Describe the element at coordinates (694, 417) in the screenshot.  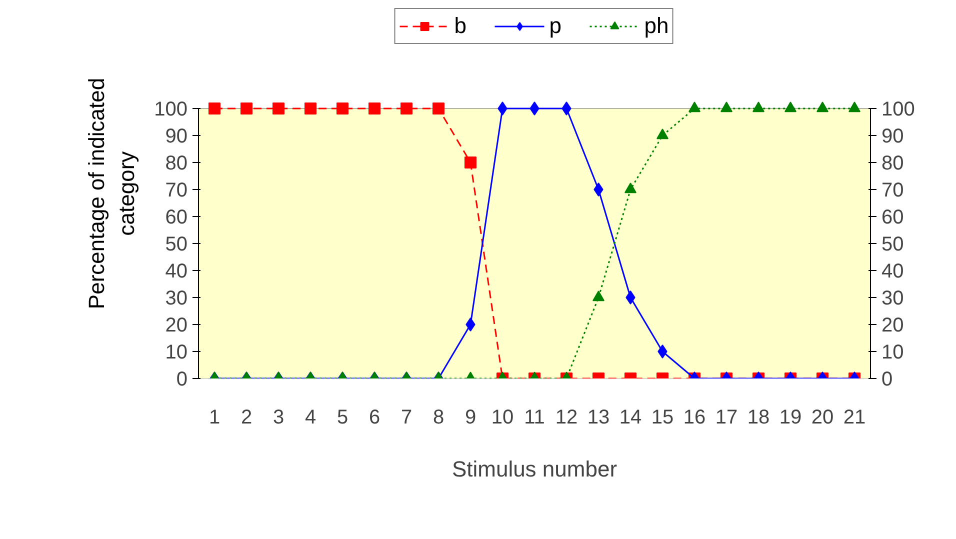
I see `x-tick-label: 16` at that location.